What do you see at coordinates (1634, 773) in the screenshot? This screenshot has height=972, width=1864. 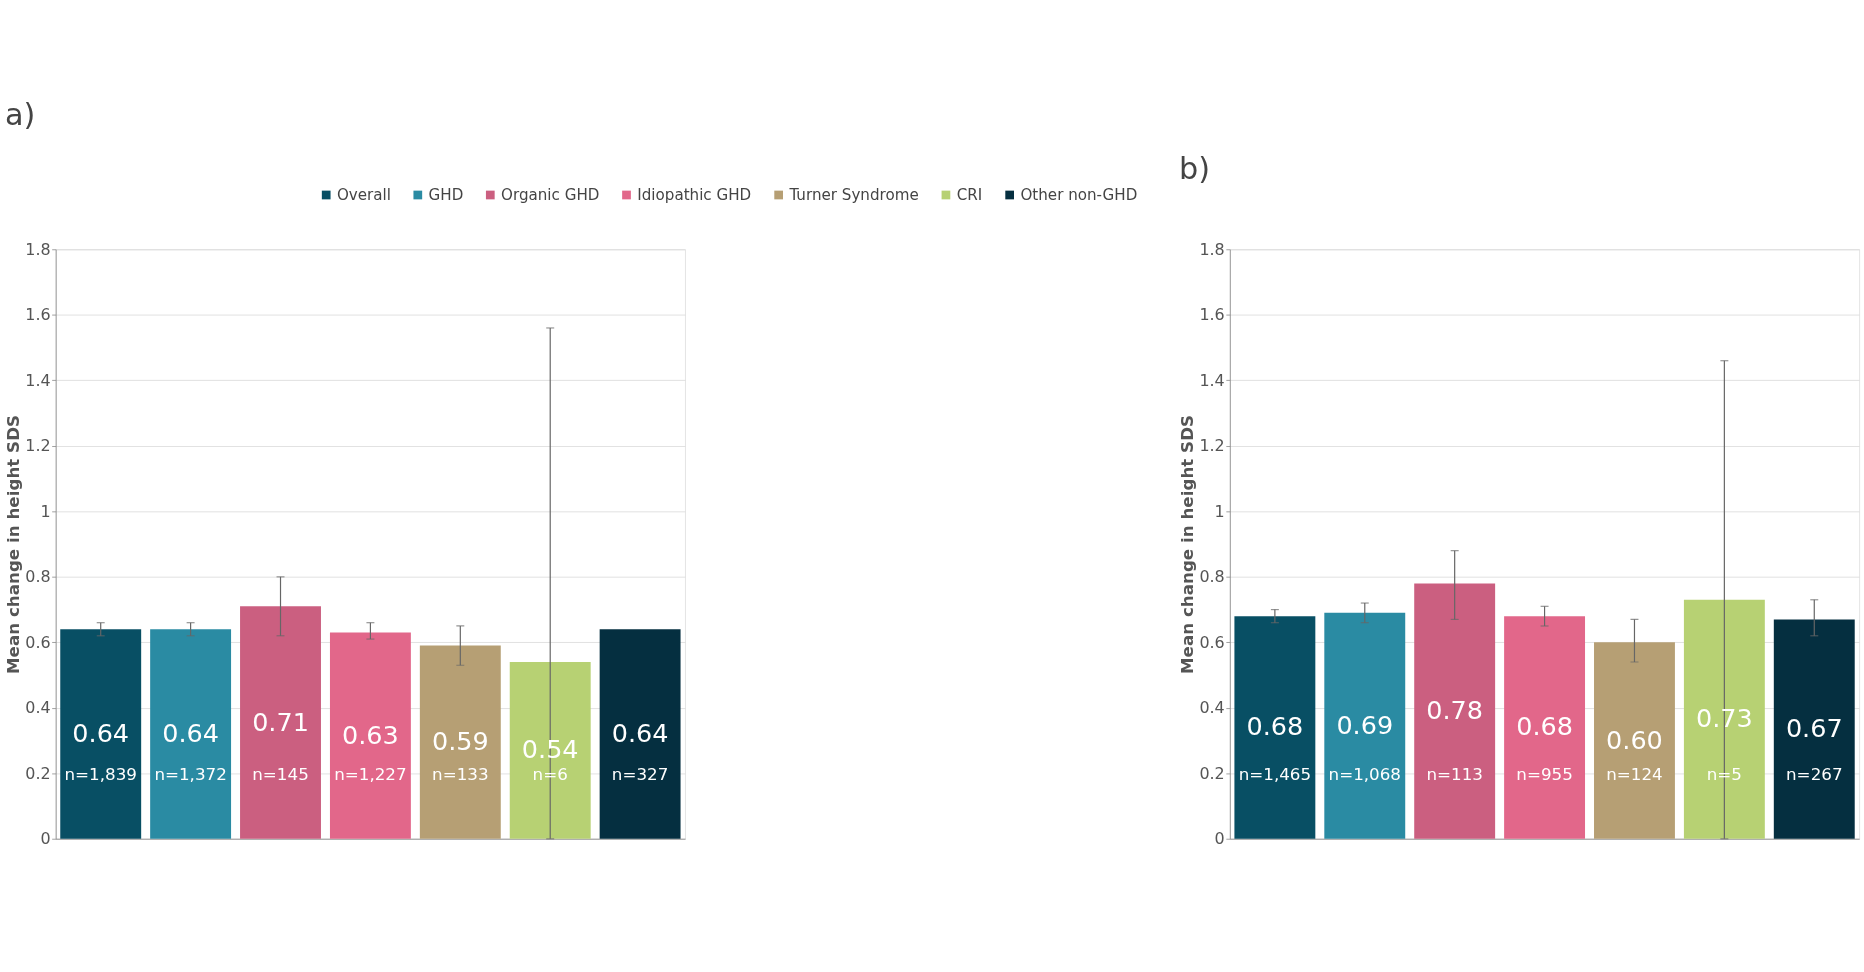 I see `annotation: n=124` at bounding box center [1634, 773].